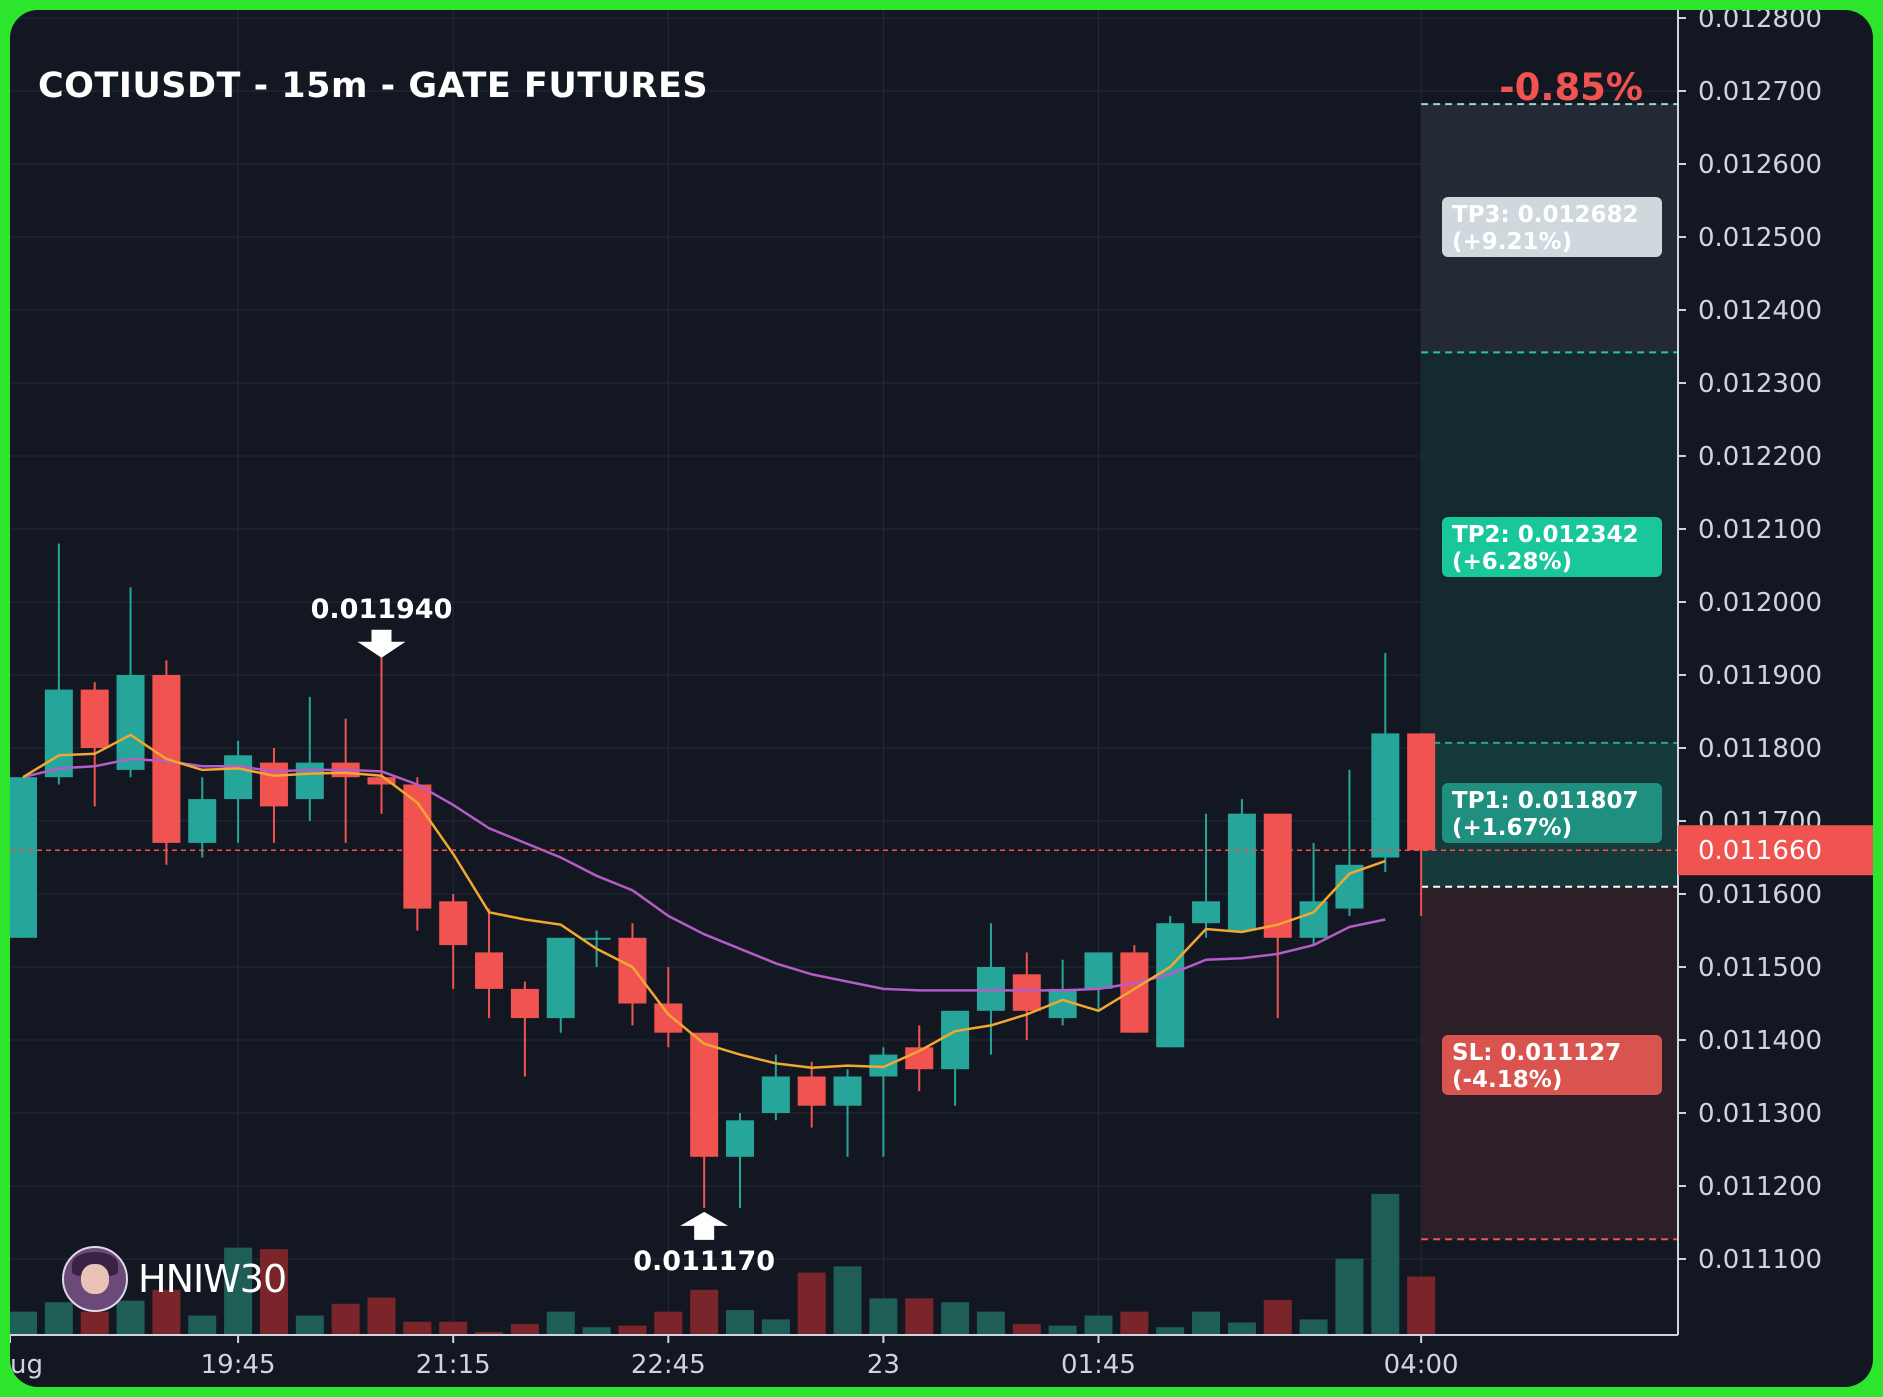 This screenshot has height=1397, width=1883. Describe the element at coordinates (453, 1365) in the screenshot. I see `time-tick-label: 21:15` at that location.